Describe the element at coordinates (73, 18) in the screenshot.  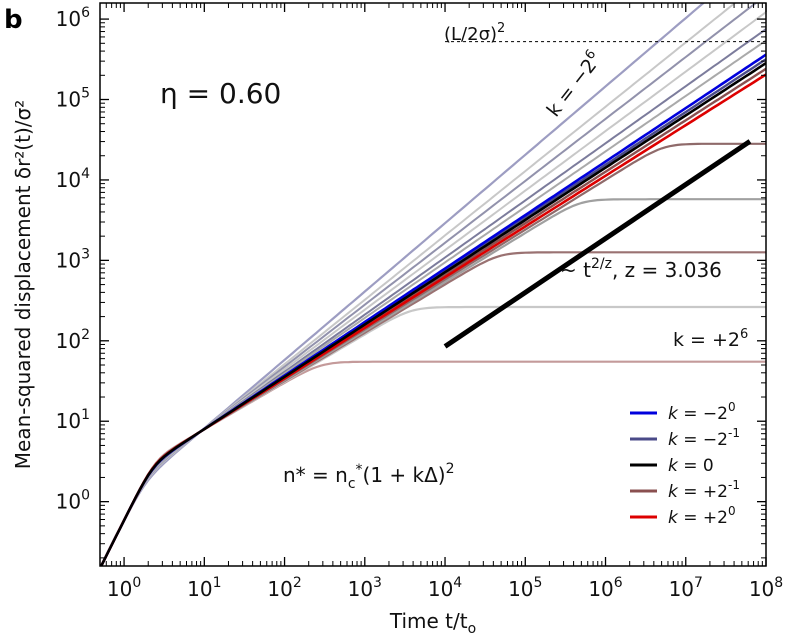
I see `y-tick-label: 10⁶` at that location.